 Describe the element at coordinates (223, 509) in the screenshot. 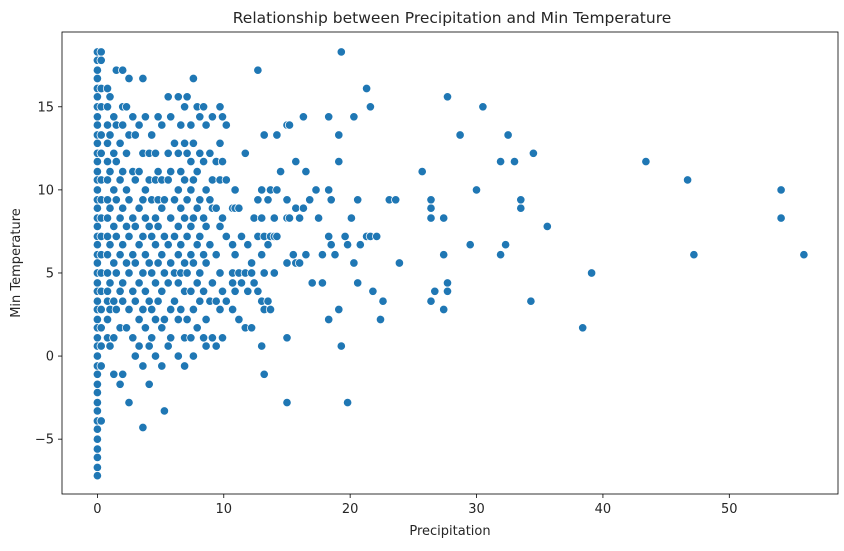

I see `x-tick-label: 10` at that location.